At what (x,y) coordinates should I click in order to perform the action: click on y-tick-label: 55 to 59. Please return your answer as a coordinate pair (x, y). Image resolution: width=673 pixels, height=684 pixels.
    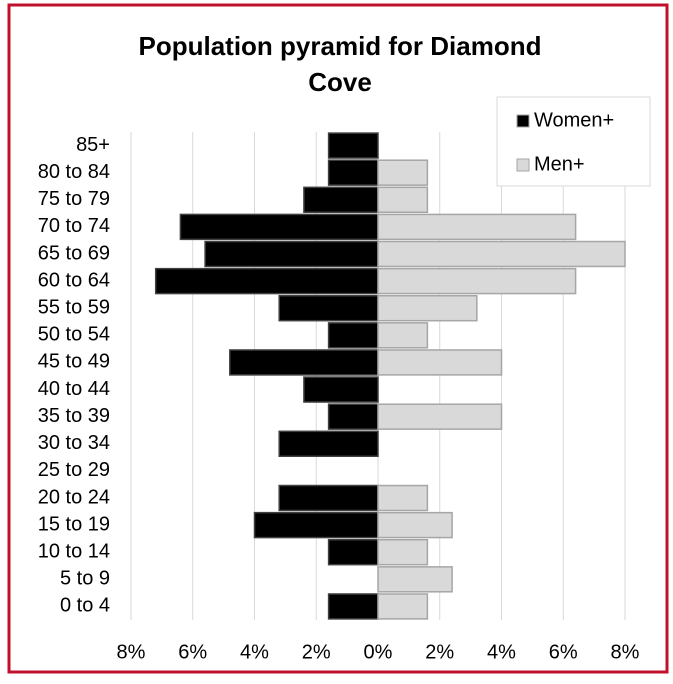
    Looking at the image, I should click on (74, 308).